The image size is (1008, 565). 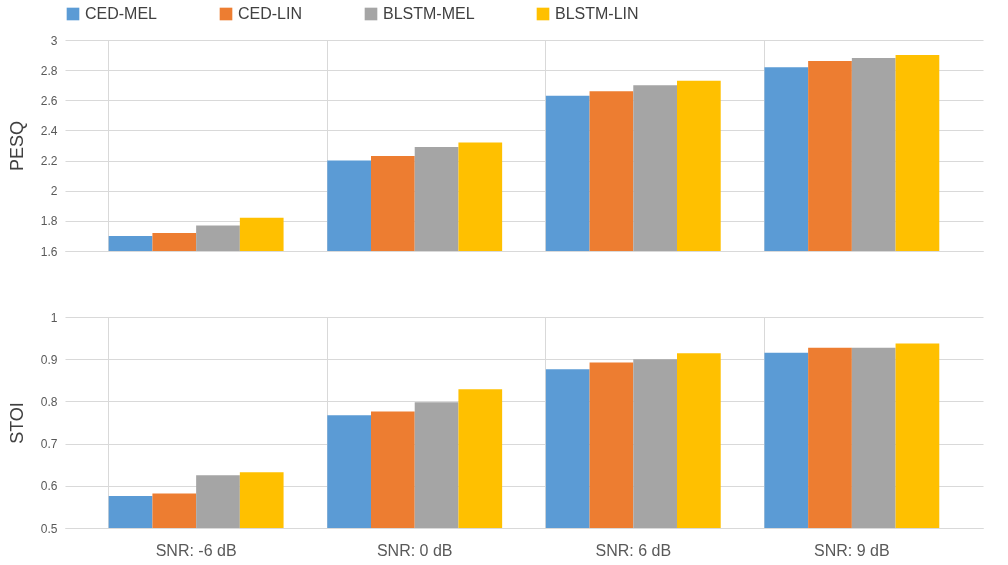 What do you see at coordinates (414, 550) in the screenshot?
I see `x-tick-label: SNR: 0 dB` at bounding box center [414, 550].